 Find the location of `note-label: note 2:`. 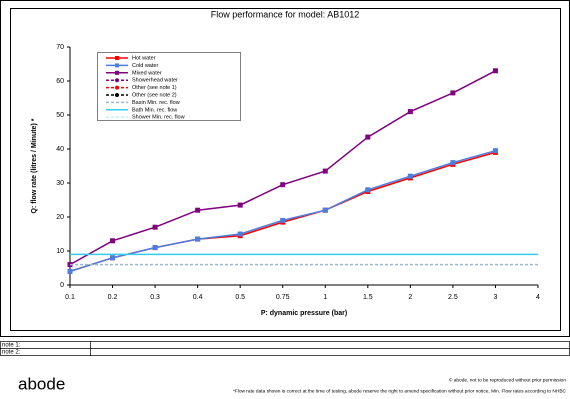

note-label: note 2: is located at coordinates (11, 353).